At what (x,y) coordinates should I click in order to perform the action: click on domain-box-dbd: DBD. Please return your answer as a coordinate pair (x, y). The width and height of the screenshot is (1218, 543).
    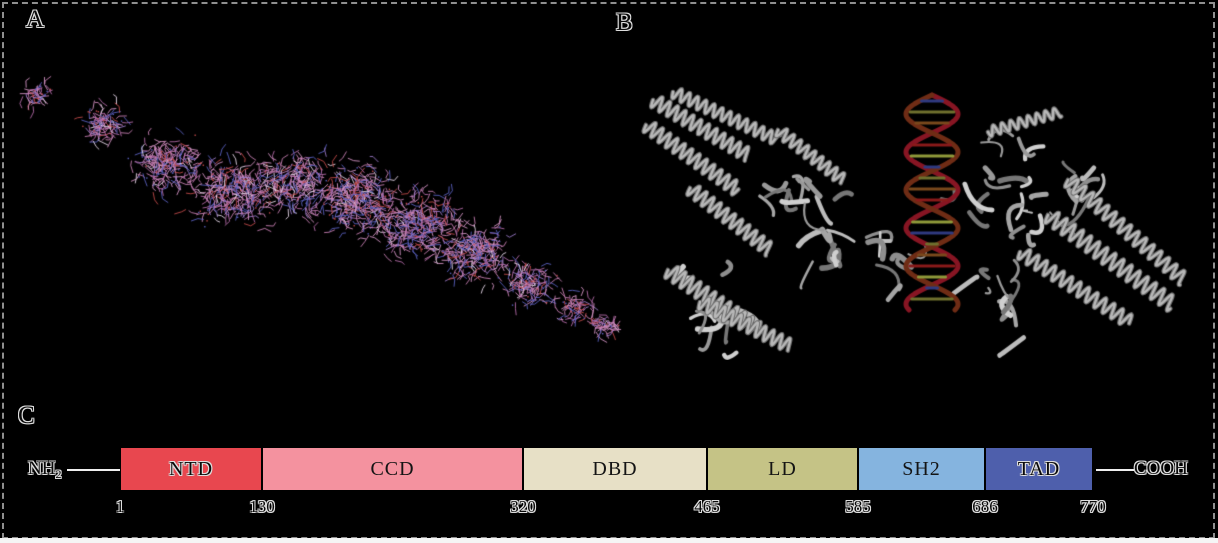
    Looking at the image, I should click on (615, 469).